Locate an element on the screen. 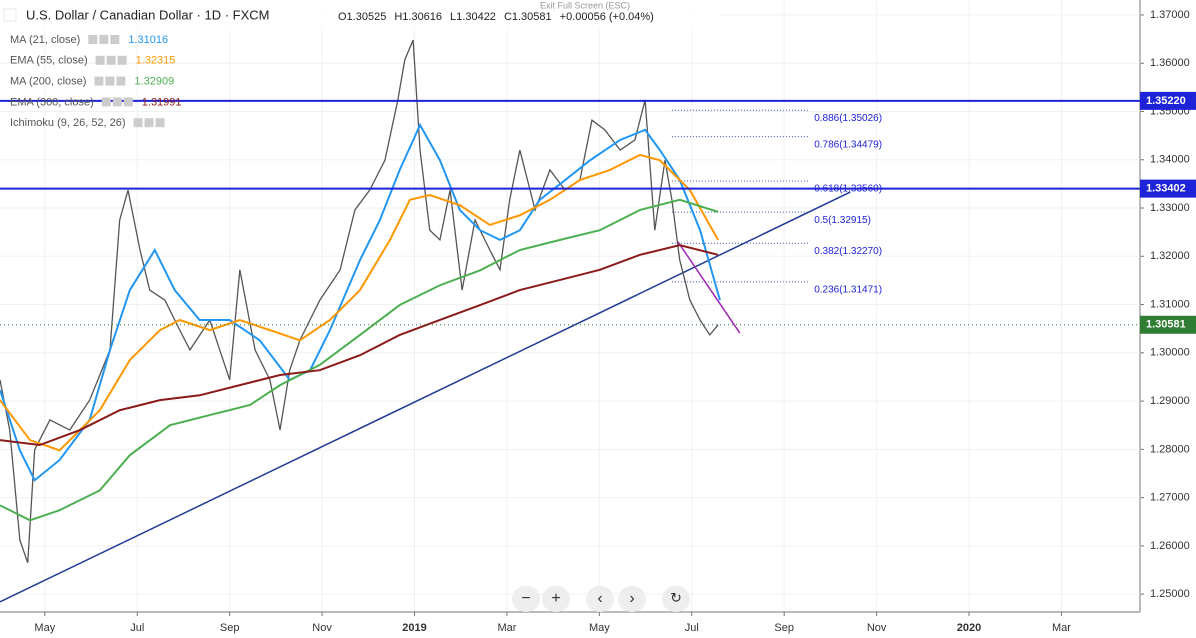 This screenshot has height=638, width=1196. fib-label: 0.5(1.32915) is located at coordinates (842, 220).